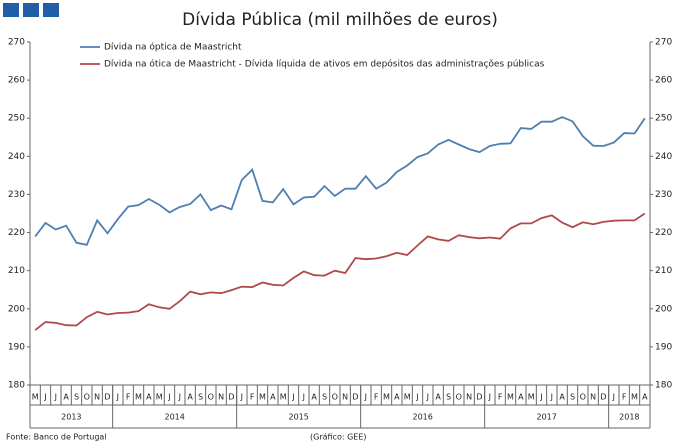 The width and height of the screenshot is (681, 445). Describe the element at coordinates (663, 195) in the screenshot. I see `y2-tick-label: 230` at that location.